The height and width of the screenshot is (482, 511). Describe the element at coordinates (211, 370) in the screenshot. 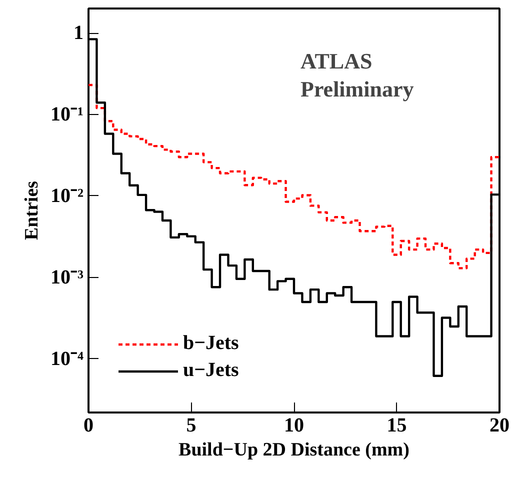

I see `legend-label: u−Jets` at that location.